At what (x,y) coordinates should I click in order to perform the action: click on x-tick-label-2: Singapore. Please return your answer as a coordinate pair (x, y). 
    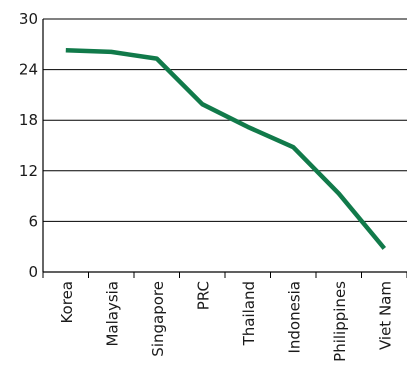
    Looking at the image, I should click on (158, 319).